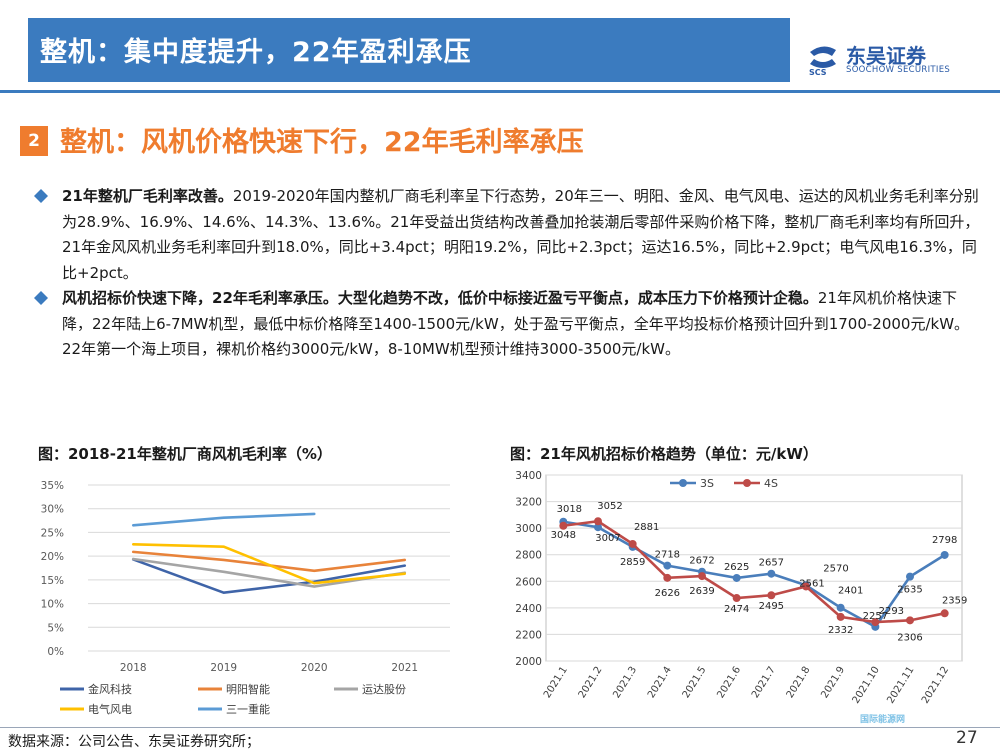  Describe the element at coordinates (900, 685) in the screenshot. I see `x-tick-label: 2021.11` at that location.